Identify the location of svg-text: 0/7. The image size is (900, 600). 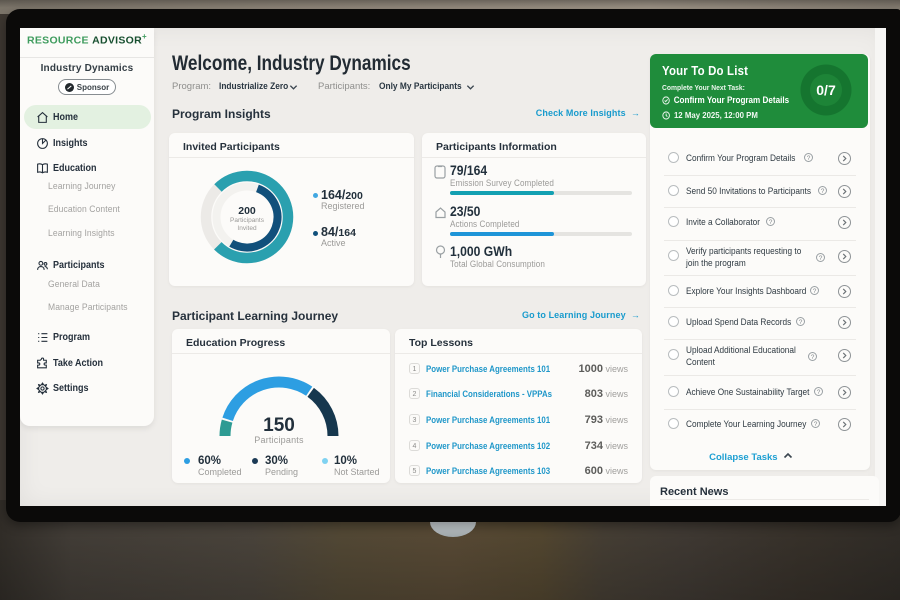
(826, 90).